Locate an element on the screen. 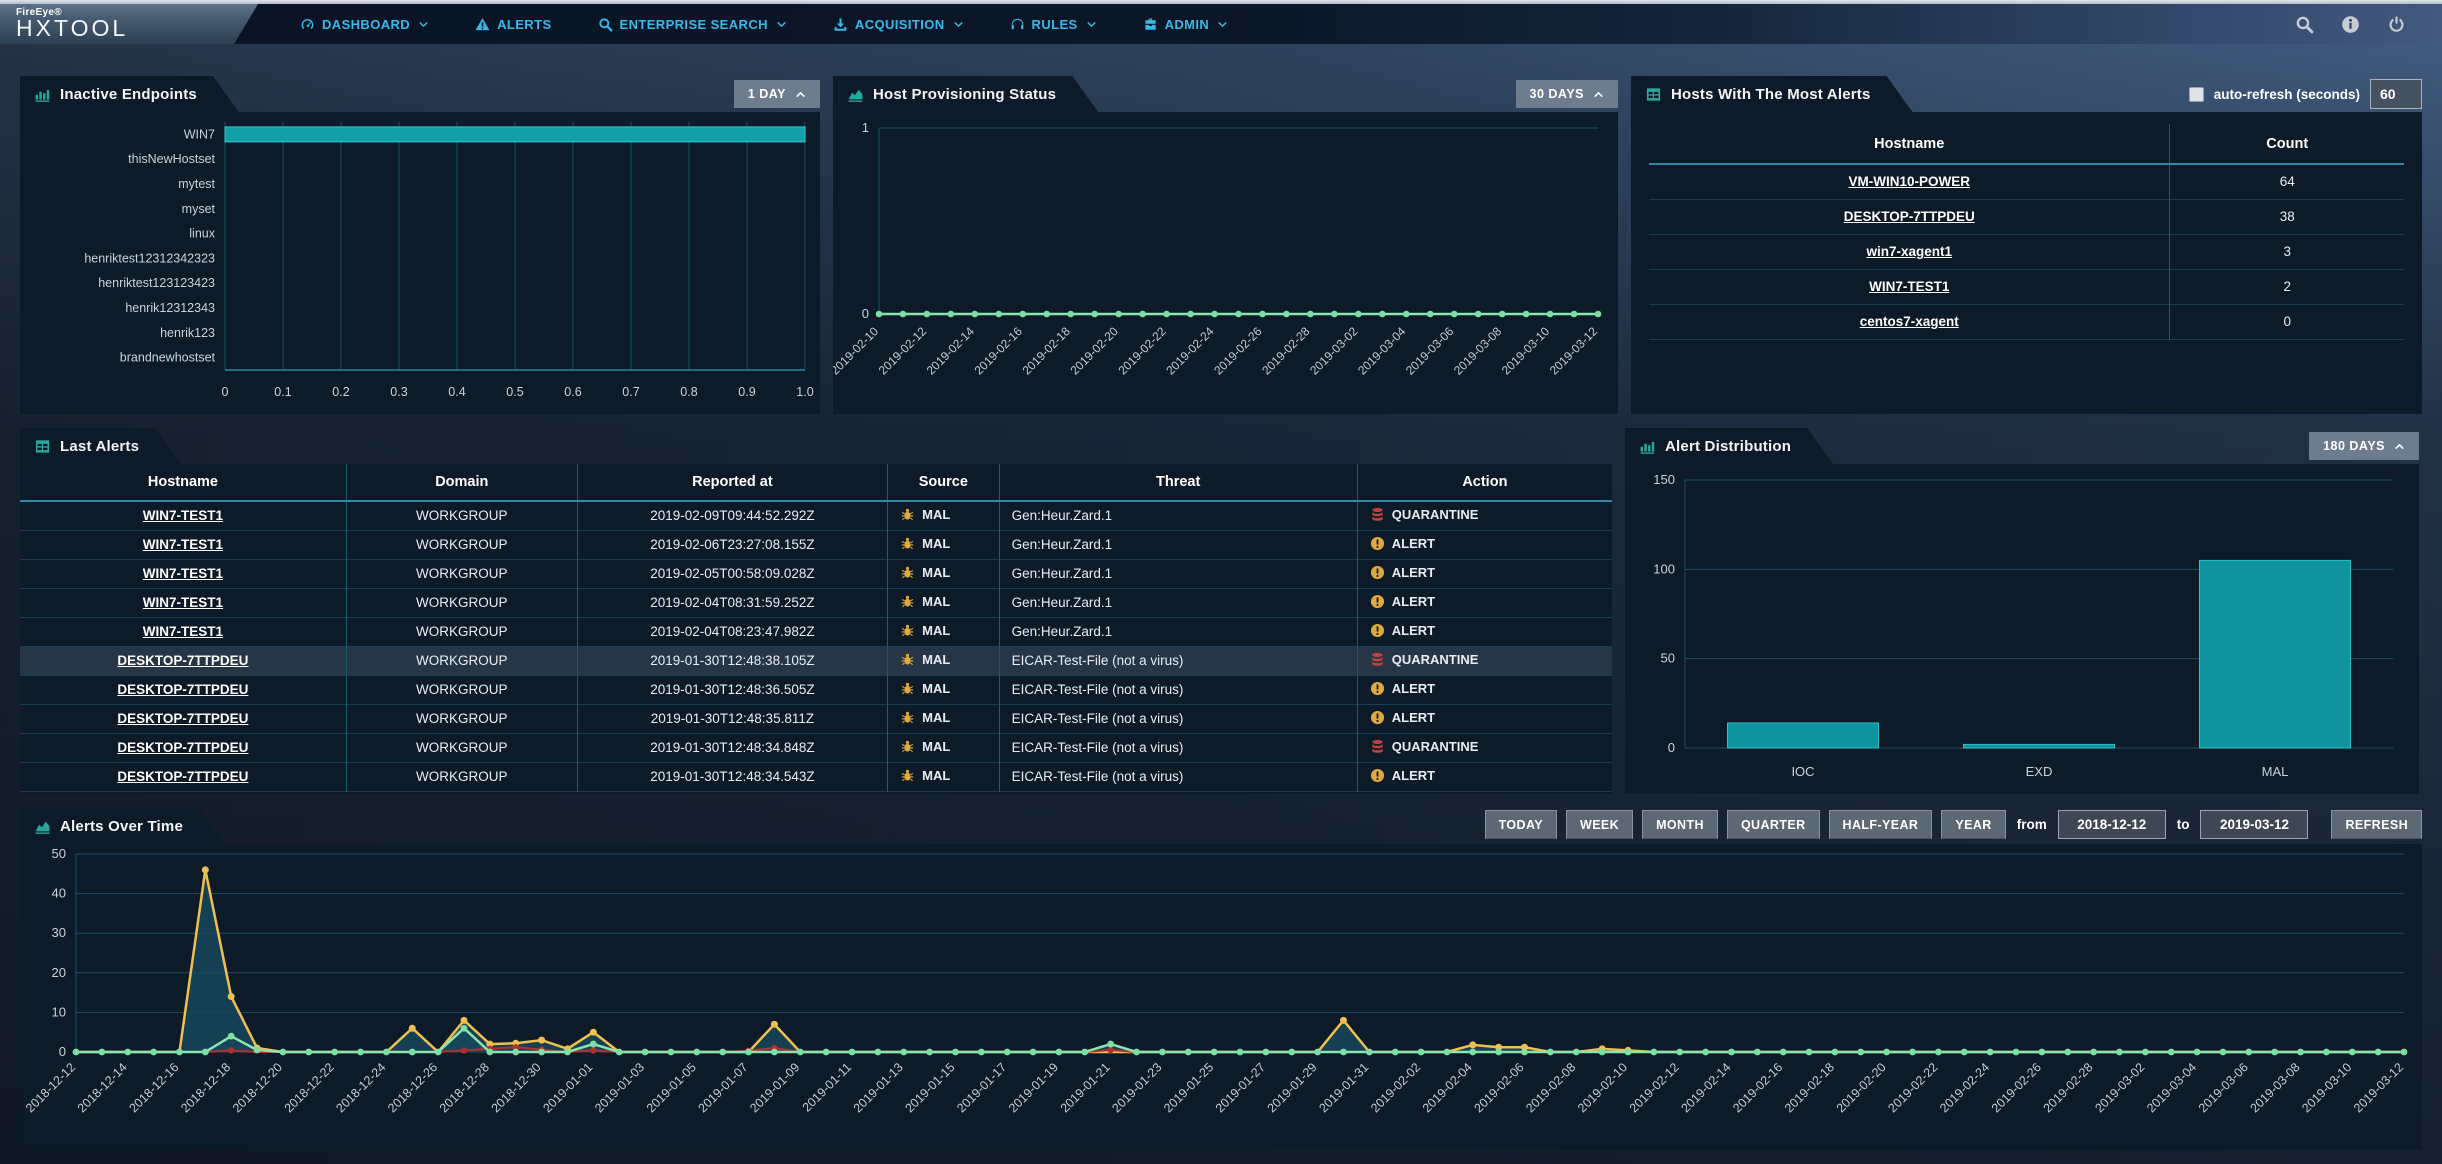 The image size is (2442, 1164). range-button-year: YEAR is located at coordinates (1973, 824).